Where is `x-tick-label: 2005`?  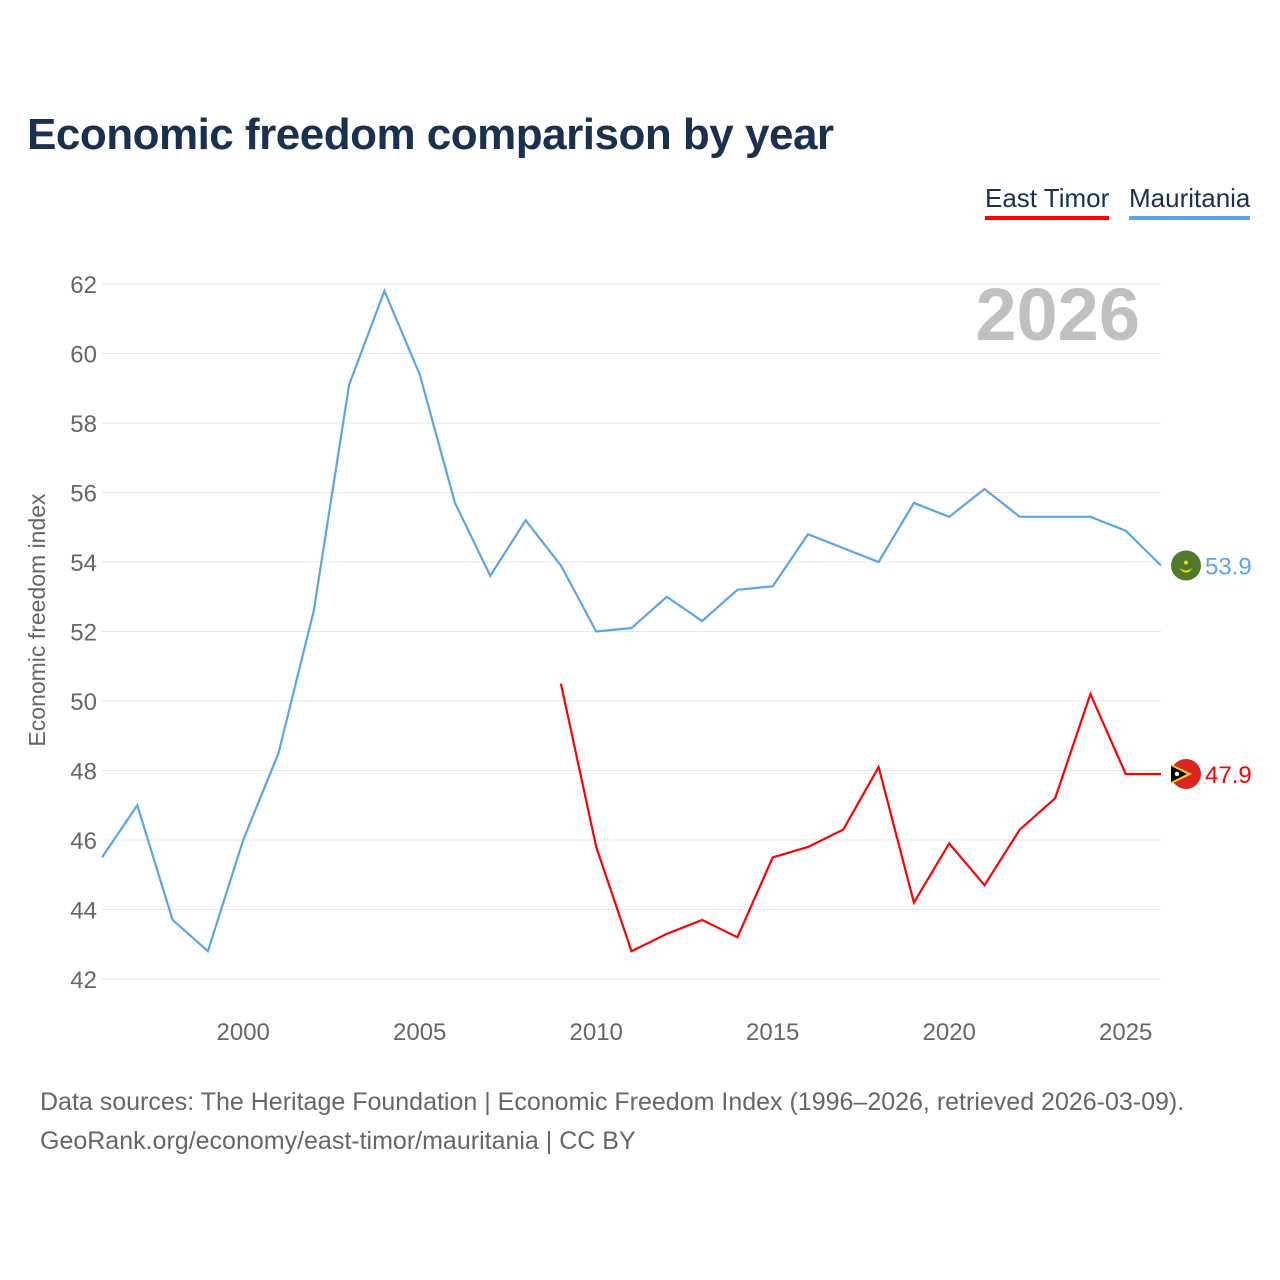
x-tick-label: 2005 is located at coordinates (419, 1032).